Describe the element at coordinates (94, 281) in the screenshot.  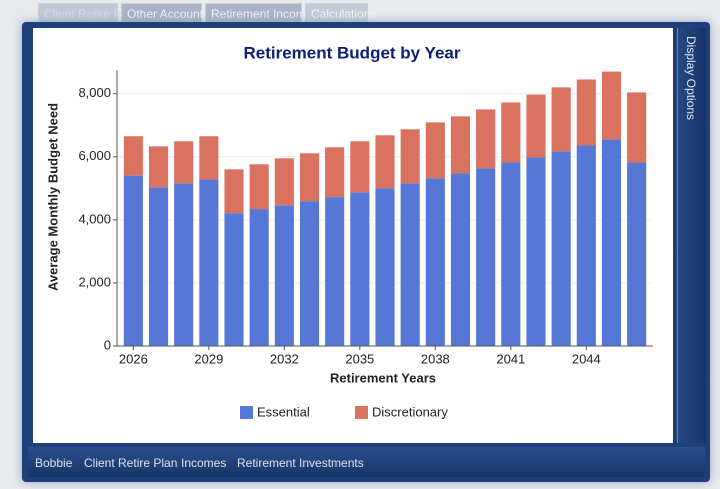
I see `y-tick-label: 2,000` at that location.